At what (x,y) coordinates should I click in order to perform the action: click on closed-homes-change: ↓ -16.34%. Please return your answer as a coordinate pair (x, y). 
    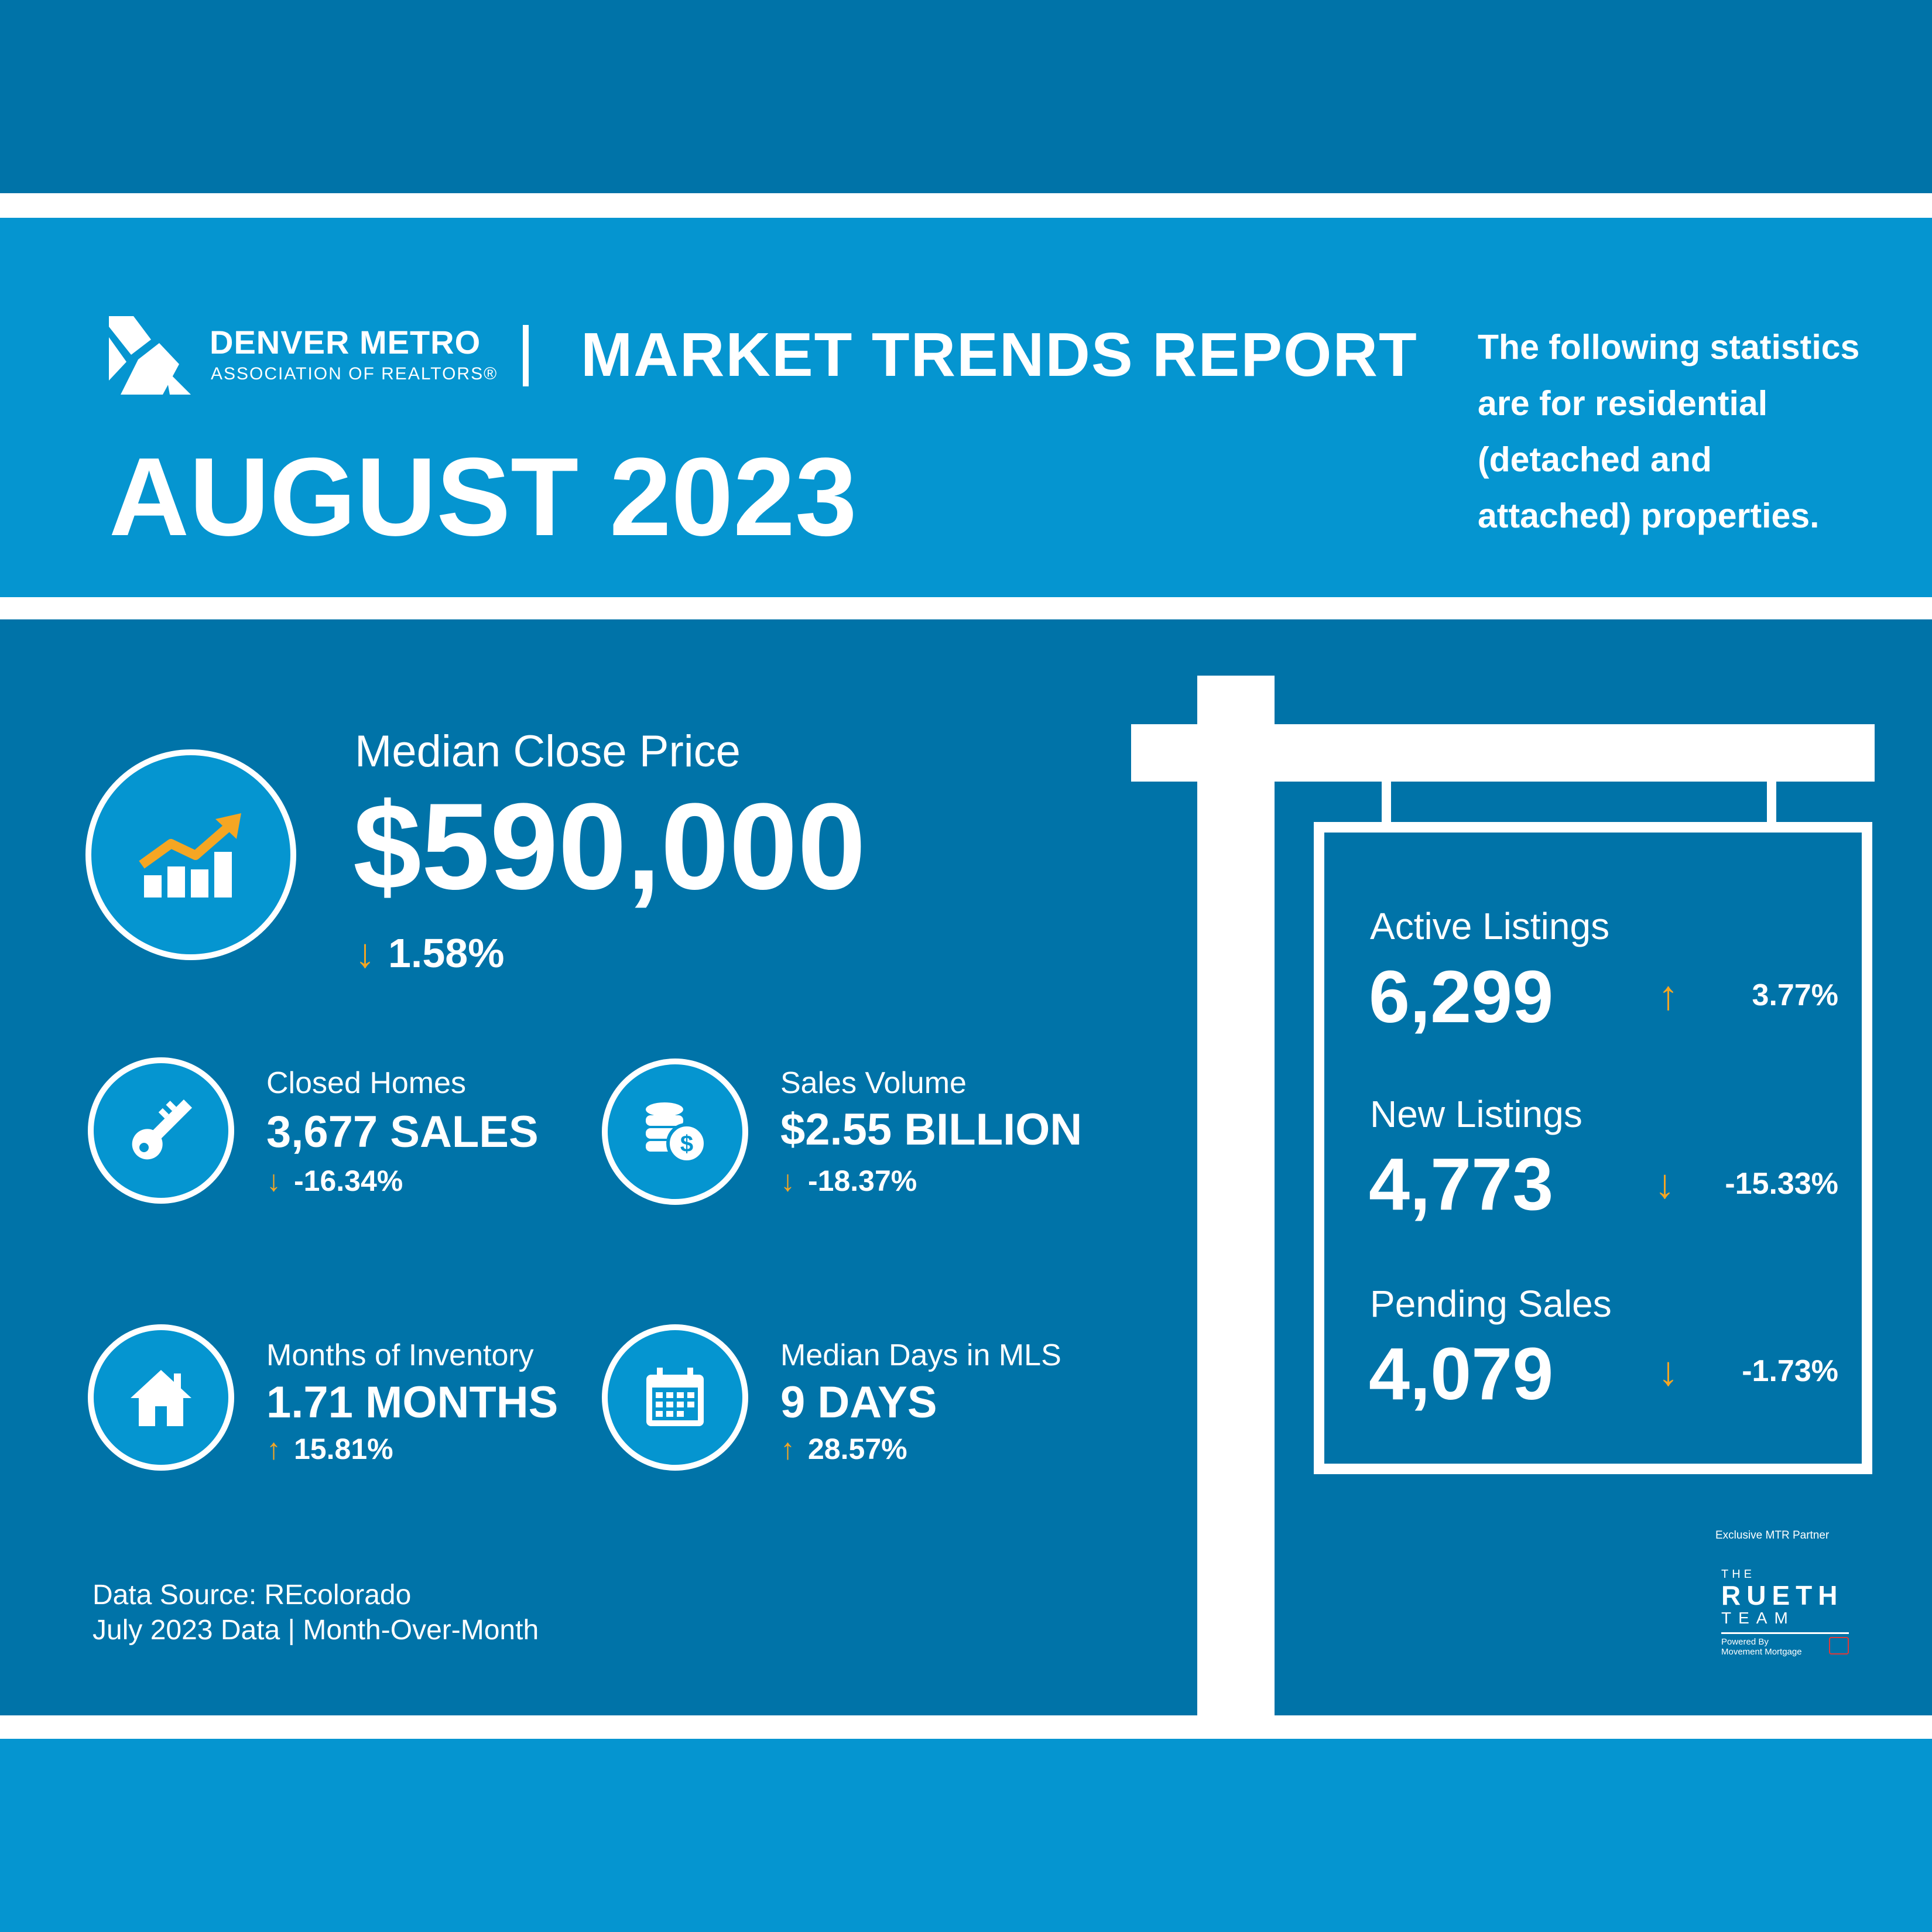
    Looking at the image, I should click on (334, 1181).